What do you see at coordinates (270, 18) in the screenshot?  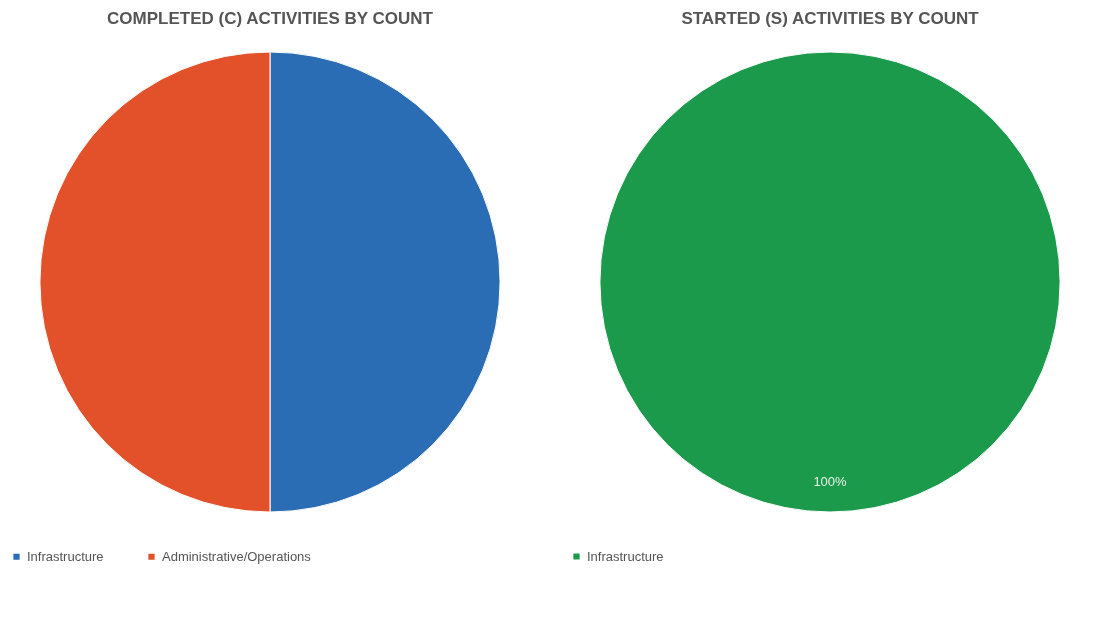 I see `chart-title: COMPLETED (C) ACTIVITIES BY COUNT` at bounding box center [270, 18].